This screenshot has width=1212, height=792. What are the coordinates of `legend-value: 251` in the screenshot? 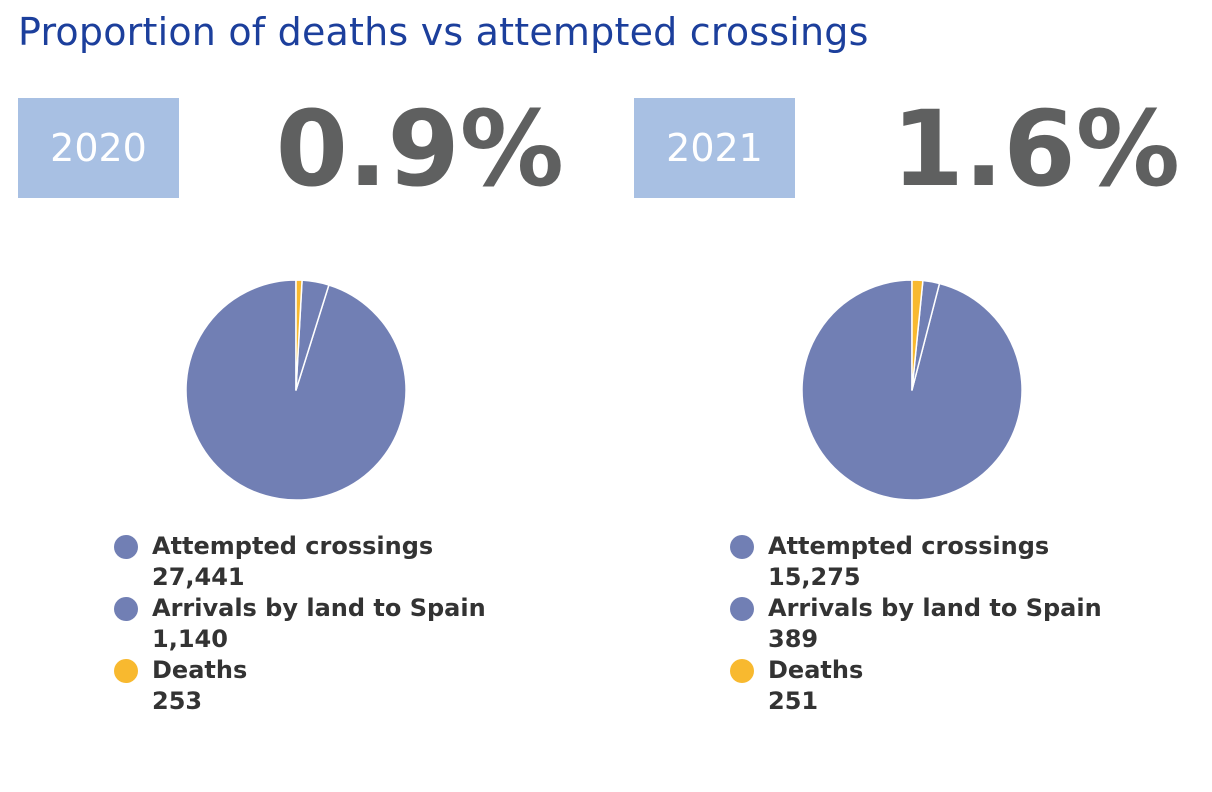 It's located at (793, 701).